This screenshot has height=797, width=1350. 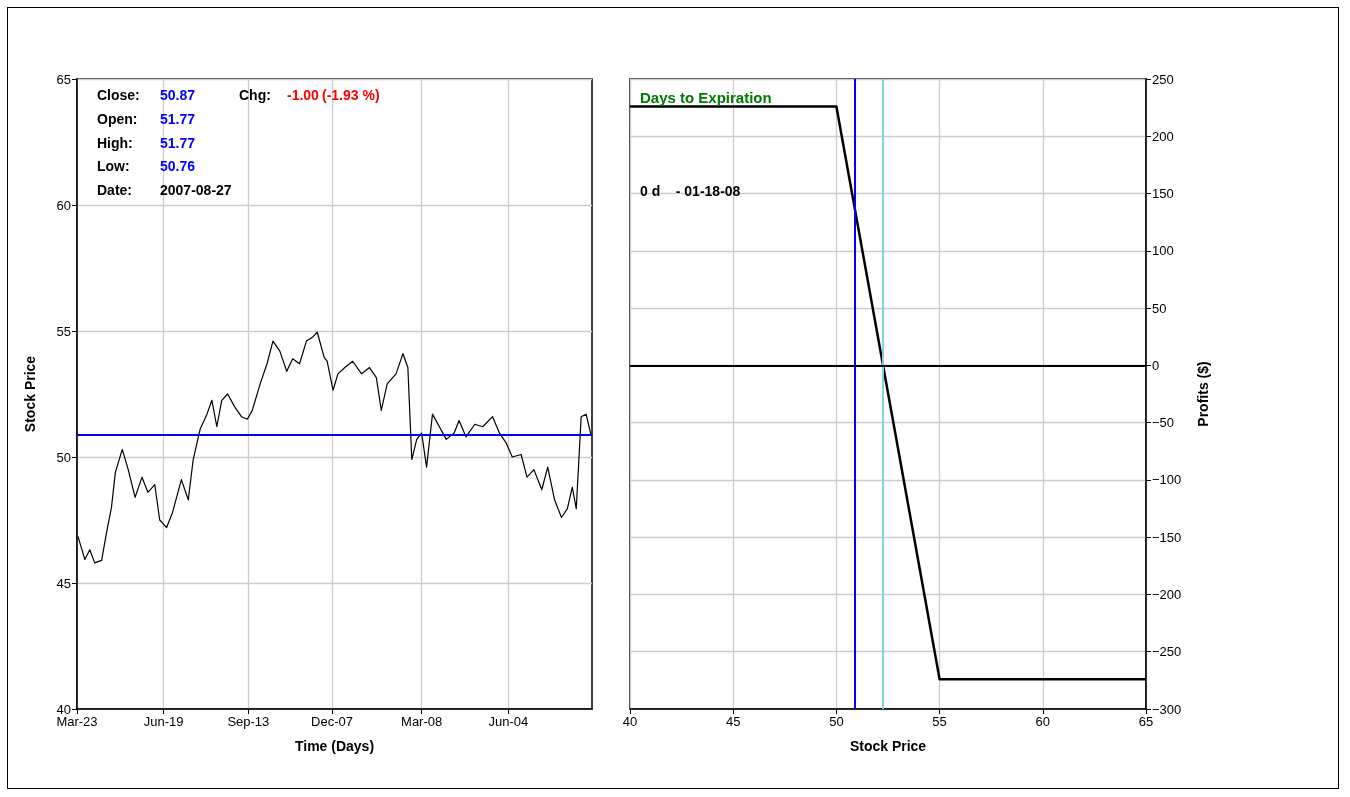 I want to click on annotation: Low:, so click(x=113, y=166).